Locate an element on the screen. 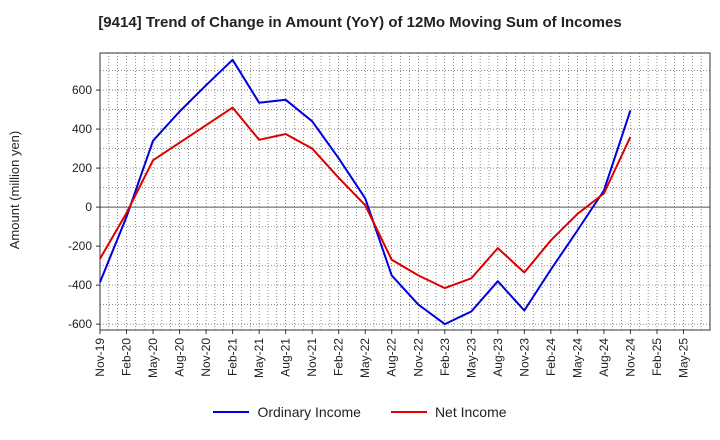  x-tick-label: Nov-23 is located at coordinates (524, 357).